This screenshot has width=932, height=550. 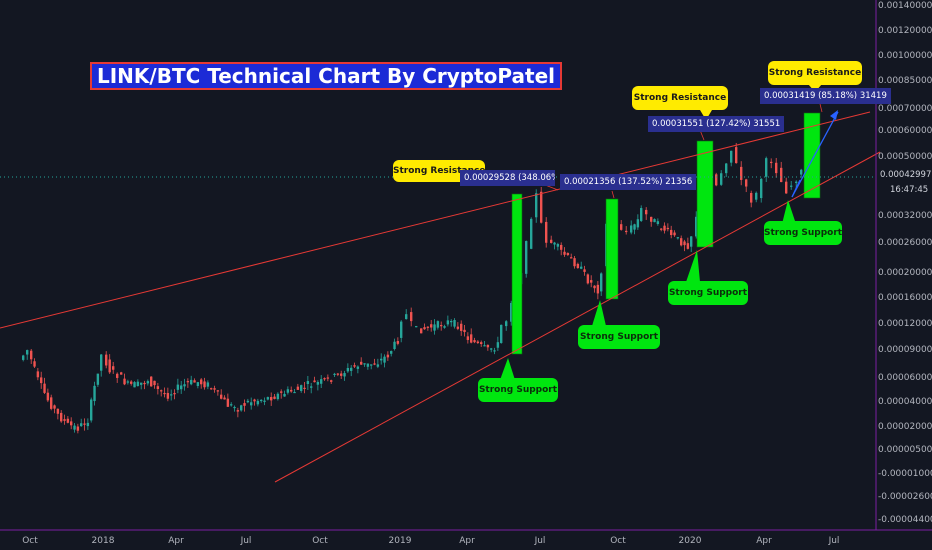 I want to click on resistance-label-2: Strong Resistance, so click(x=680, y=98).